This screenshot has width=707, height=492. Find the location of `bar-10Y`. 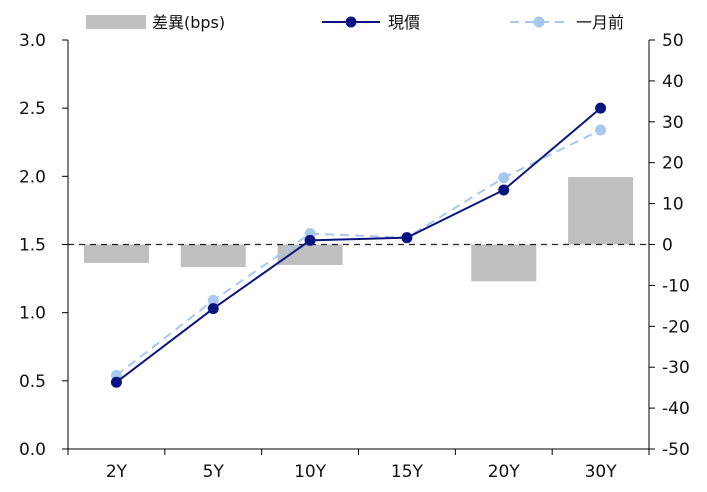

bar-10Y is located at coordinates (310, 254).